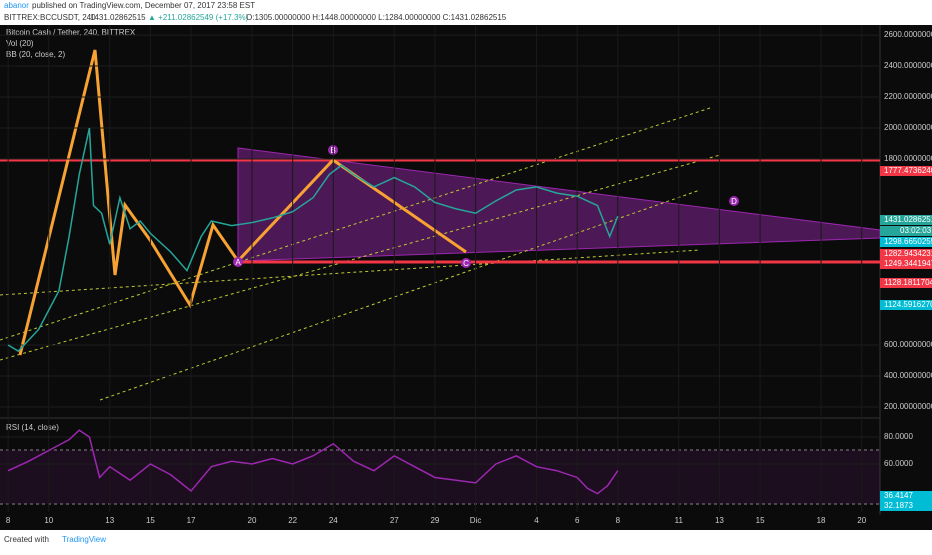 This screenshot has width=932, height=555. Describe the element at coordinates (16, 5) in the screenshot. I see `author: abanor` at that location.